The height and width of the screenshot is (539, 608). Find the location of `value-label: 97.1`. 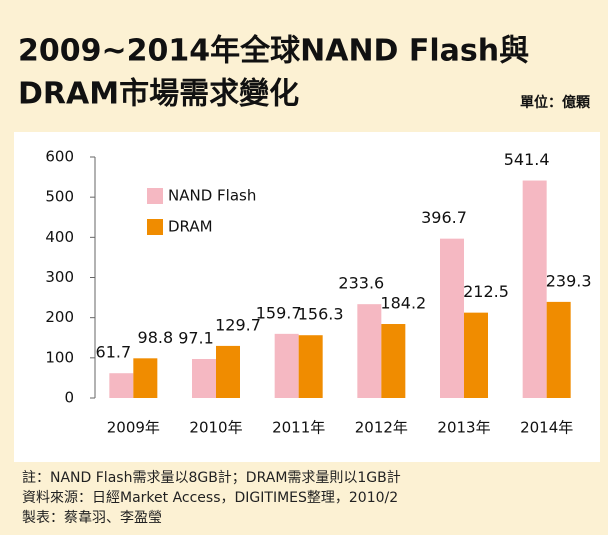

value-label: 97.1 is located at coordinates (196, 337).